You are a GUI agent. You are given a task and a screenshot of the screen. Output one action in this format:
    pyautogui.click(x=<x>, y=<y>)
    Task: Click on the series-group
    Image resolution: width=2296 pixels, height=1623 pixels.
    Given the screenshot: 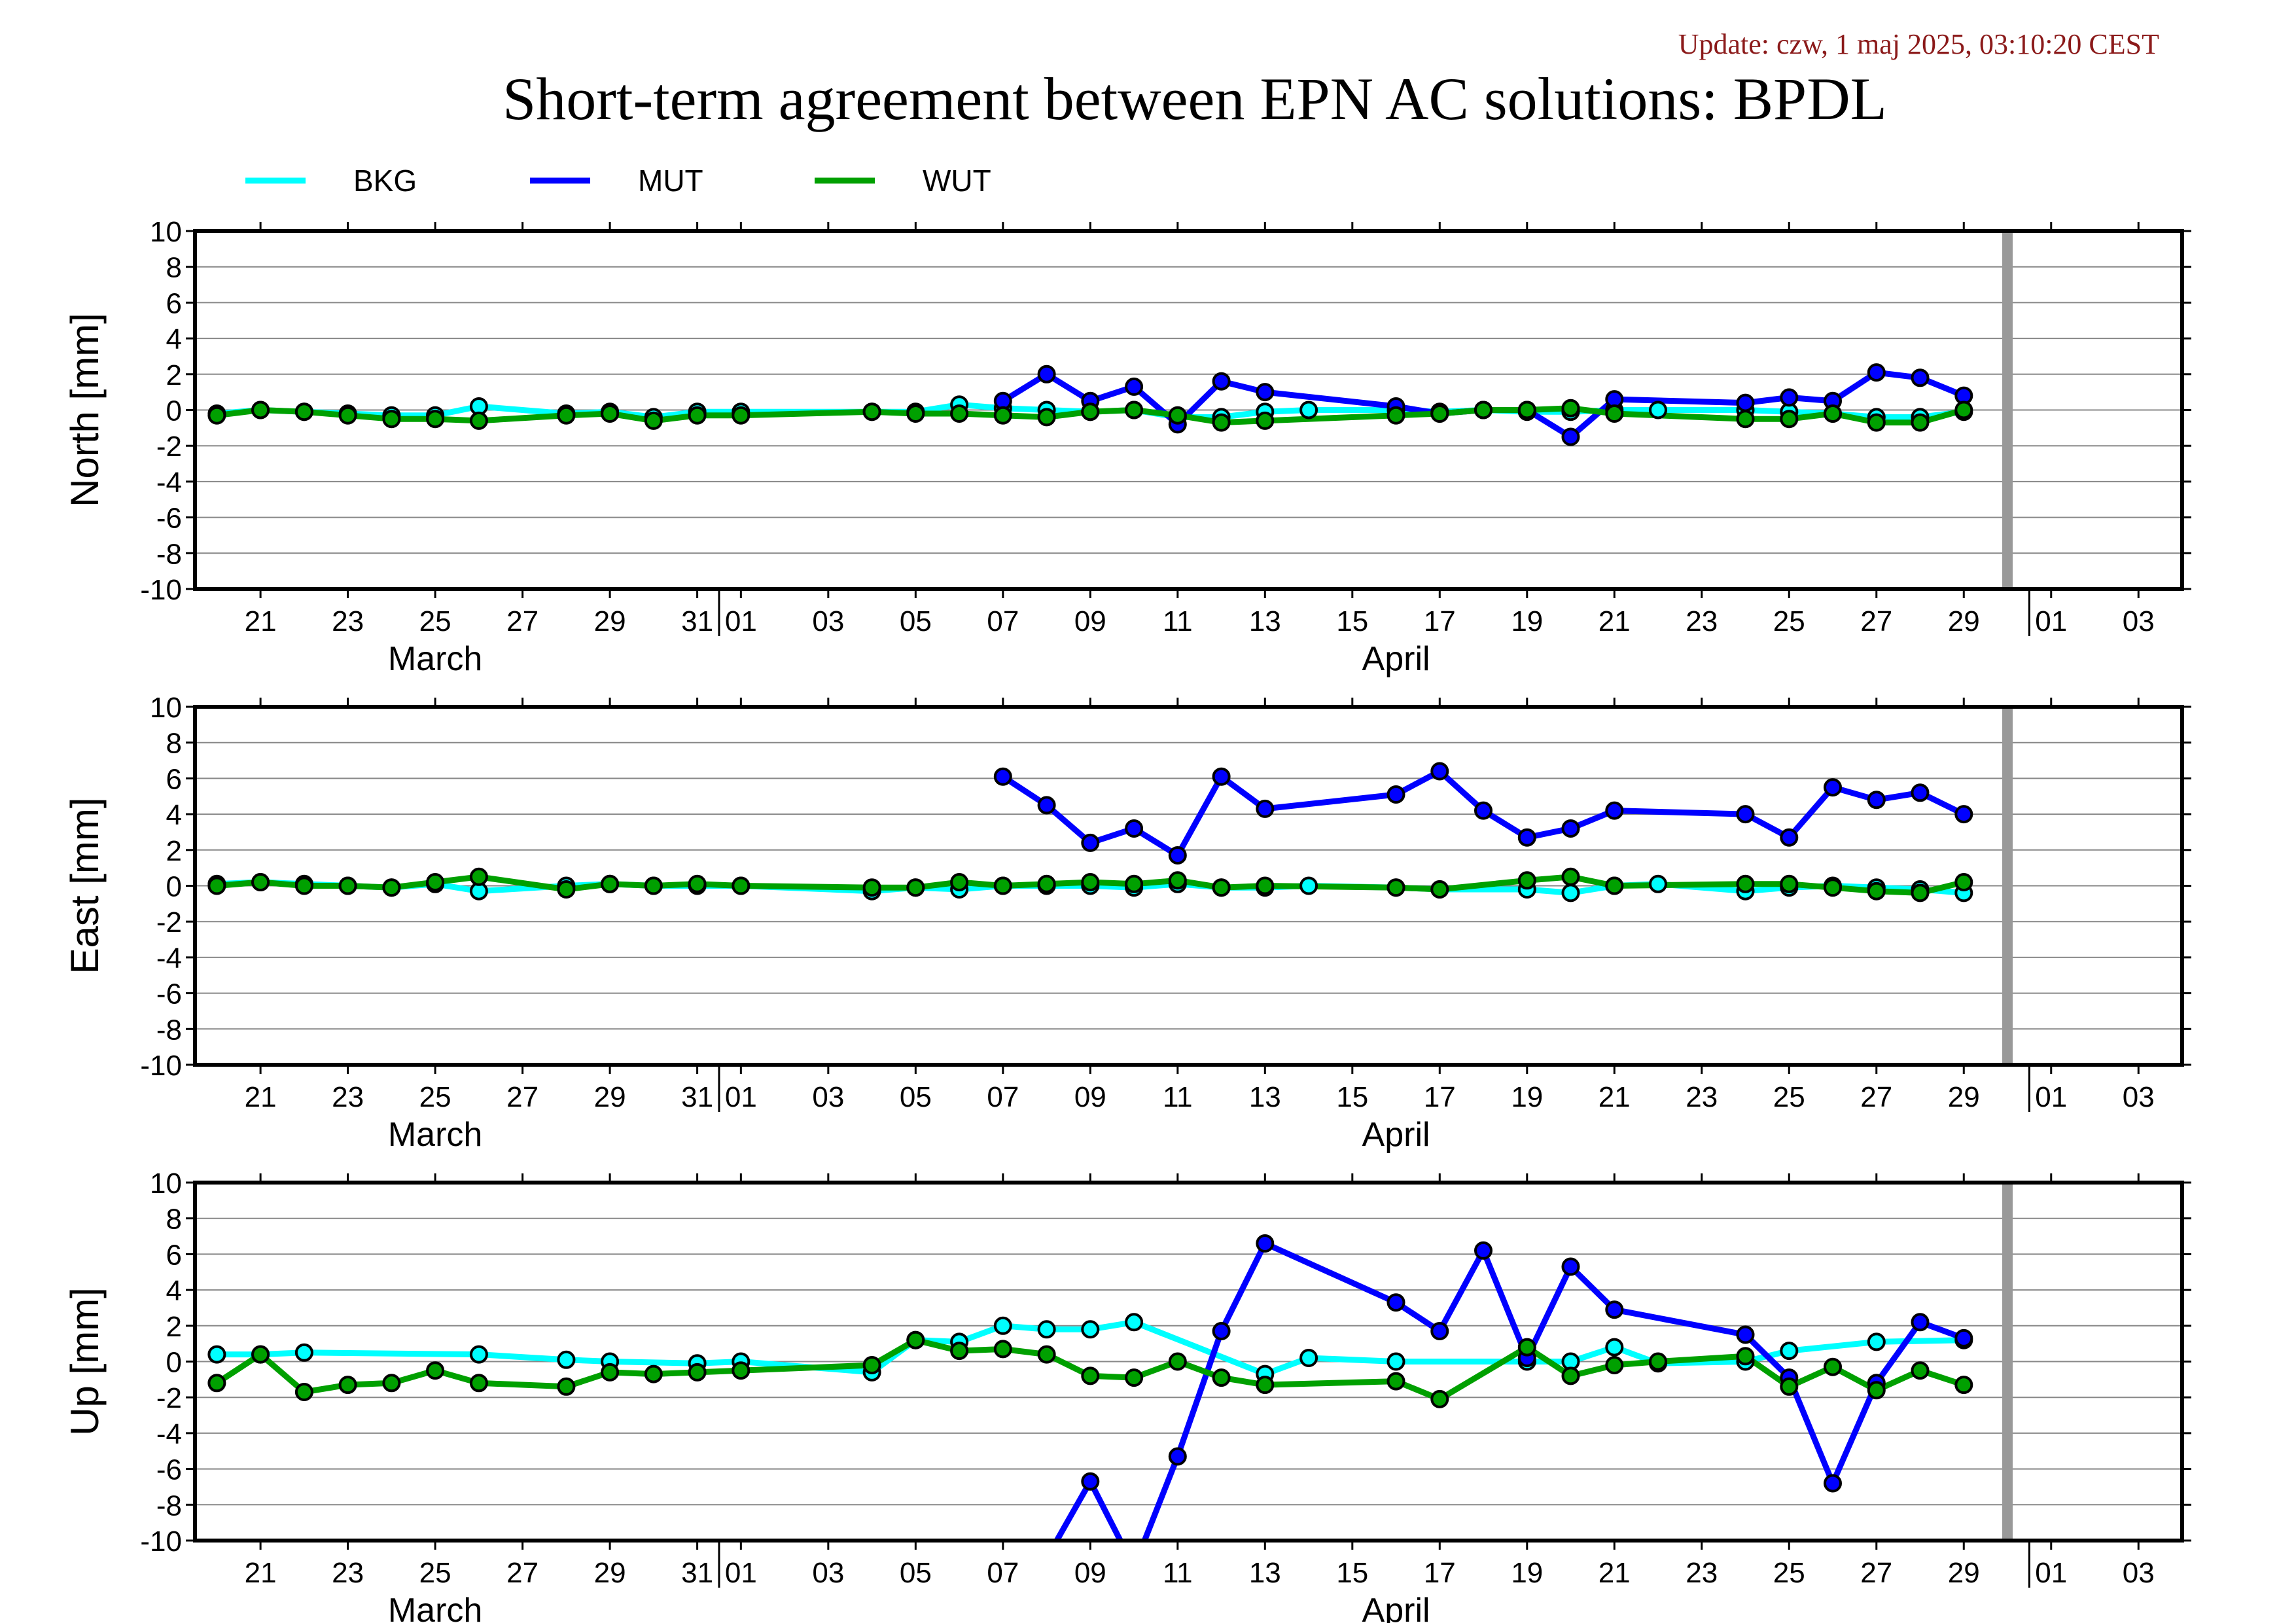 What is the action you would take?
    pyautogui.click(x=1090, y=832)
    